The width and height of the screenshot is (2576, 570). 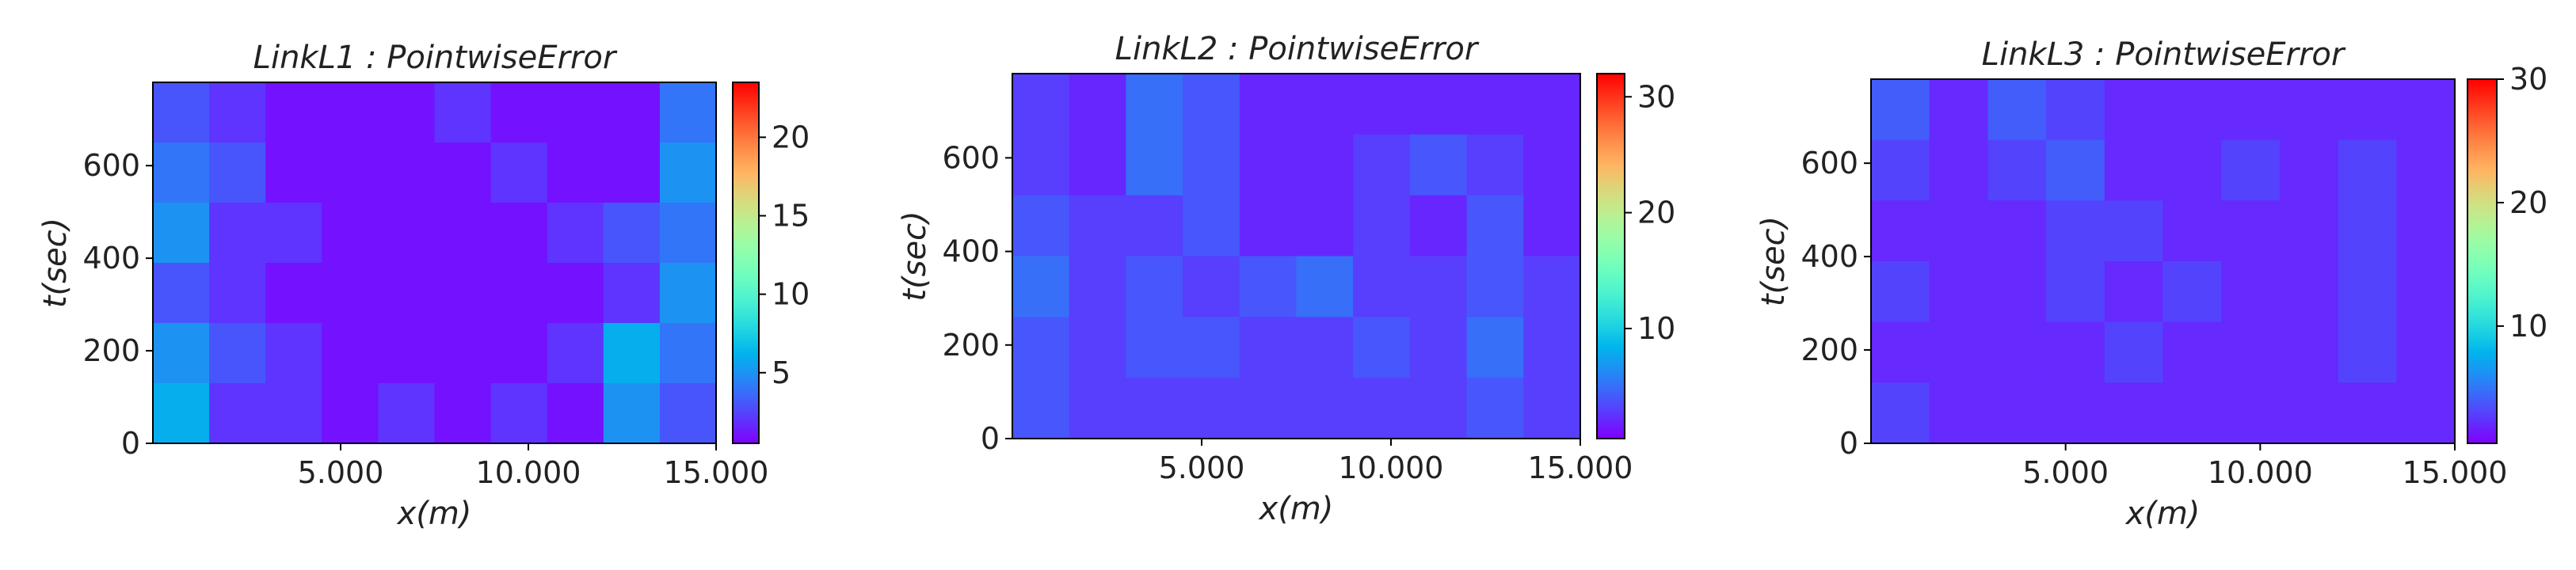 What do you see at coordinates (1656, 213) in the screenshot?
I see `colorbar-tick-label: 20` at bounding box center [1656, 213].